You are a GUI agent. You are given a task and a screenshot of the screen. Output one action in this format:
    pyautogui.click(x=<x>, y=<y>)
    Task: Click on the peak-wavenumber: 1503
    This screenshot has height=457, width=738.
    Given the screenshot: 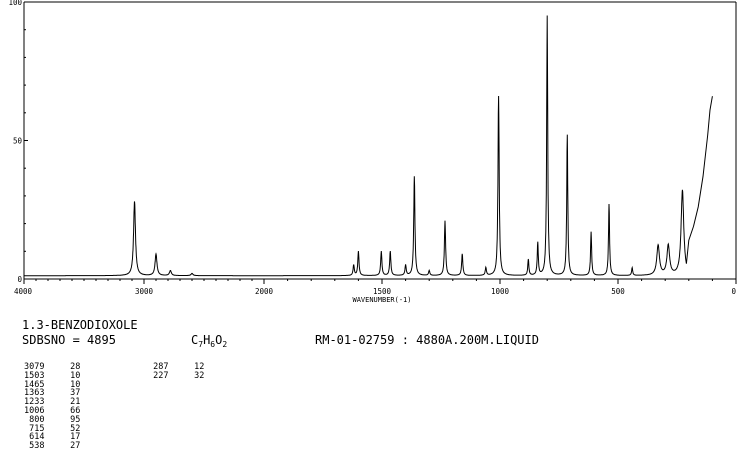 What is the action you would take?
    pyautogui.click(x=34, y=375)
    